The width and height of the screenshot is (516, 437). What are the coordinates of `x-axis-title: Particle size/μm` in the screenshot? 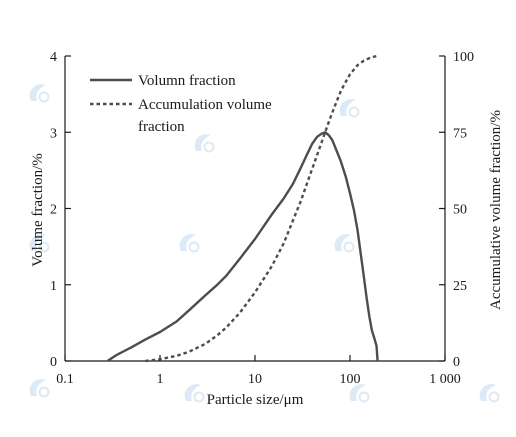 It's located at (255, 400).